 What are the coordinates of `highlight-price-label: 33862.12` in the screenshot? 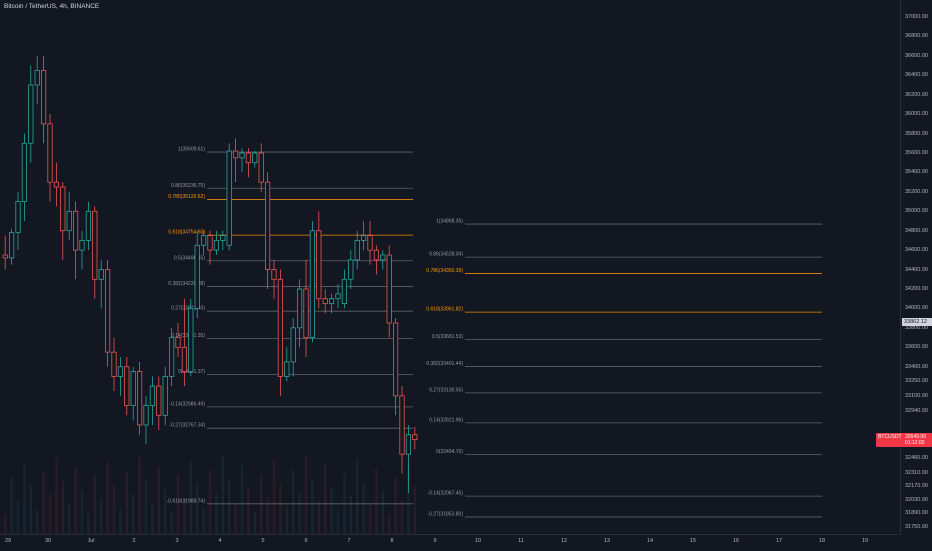 It's located at (917, 321).